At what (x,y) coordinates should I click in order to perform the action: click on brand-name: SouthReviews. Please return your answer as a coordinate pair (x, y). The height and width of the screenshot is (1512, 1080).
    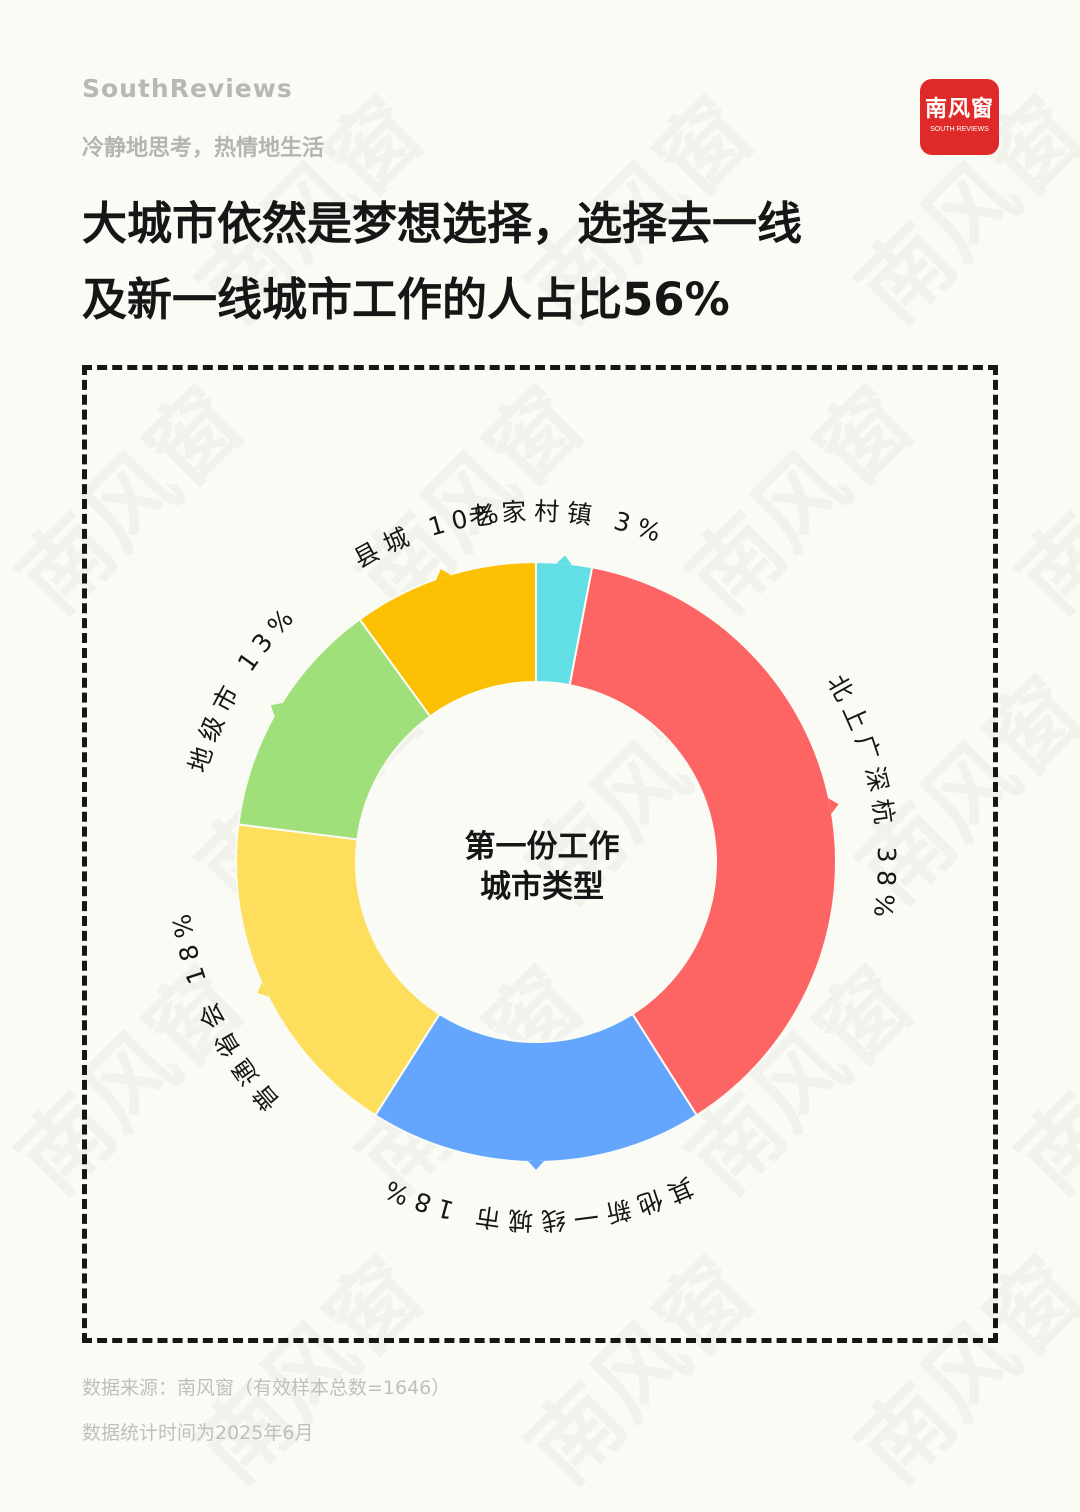
    Looking at the image, I should click on (187, 88).